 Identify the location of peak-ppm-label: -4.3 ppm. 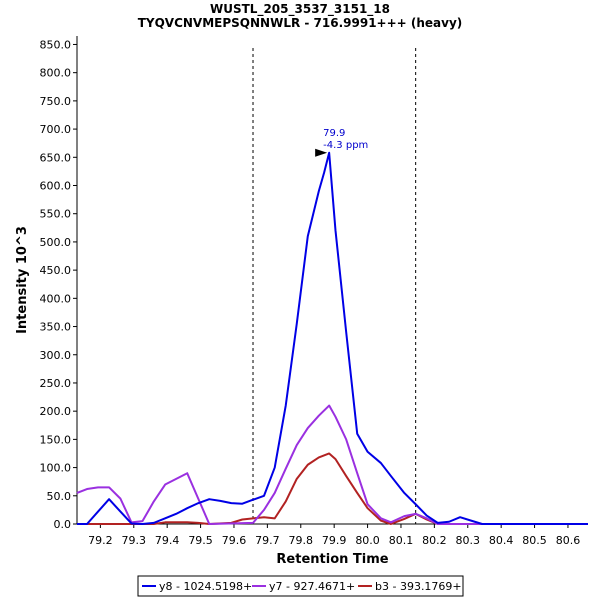
(345, 145).